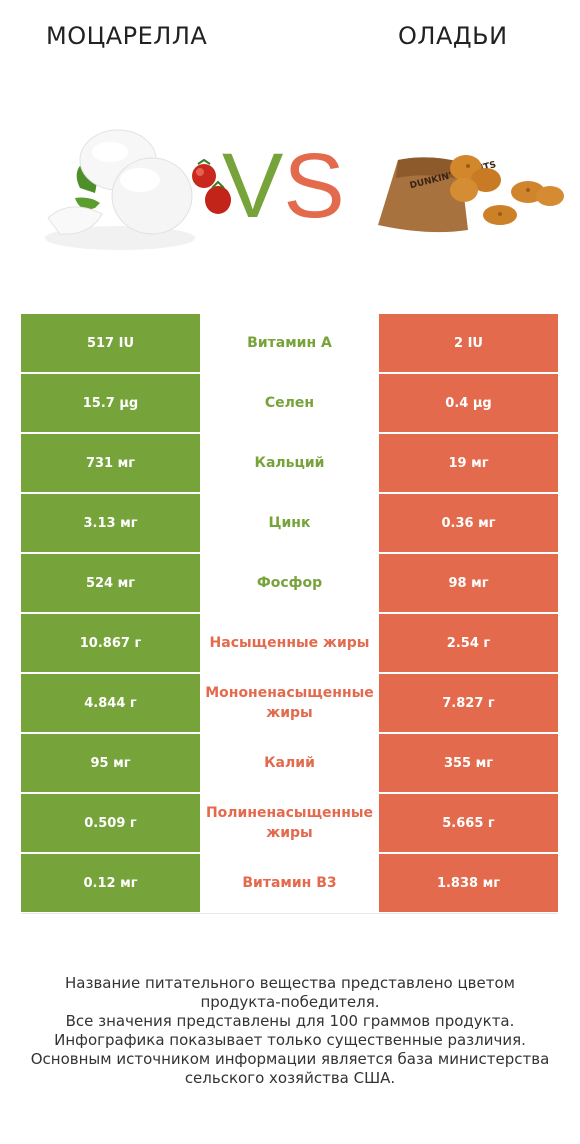  I want to click on nutrient-name: Витамин B3, so click(289, 883).